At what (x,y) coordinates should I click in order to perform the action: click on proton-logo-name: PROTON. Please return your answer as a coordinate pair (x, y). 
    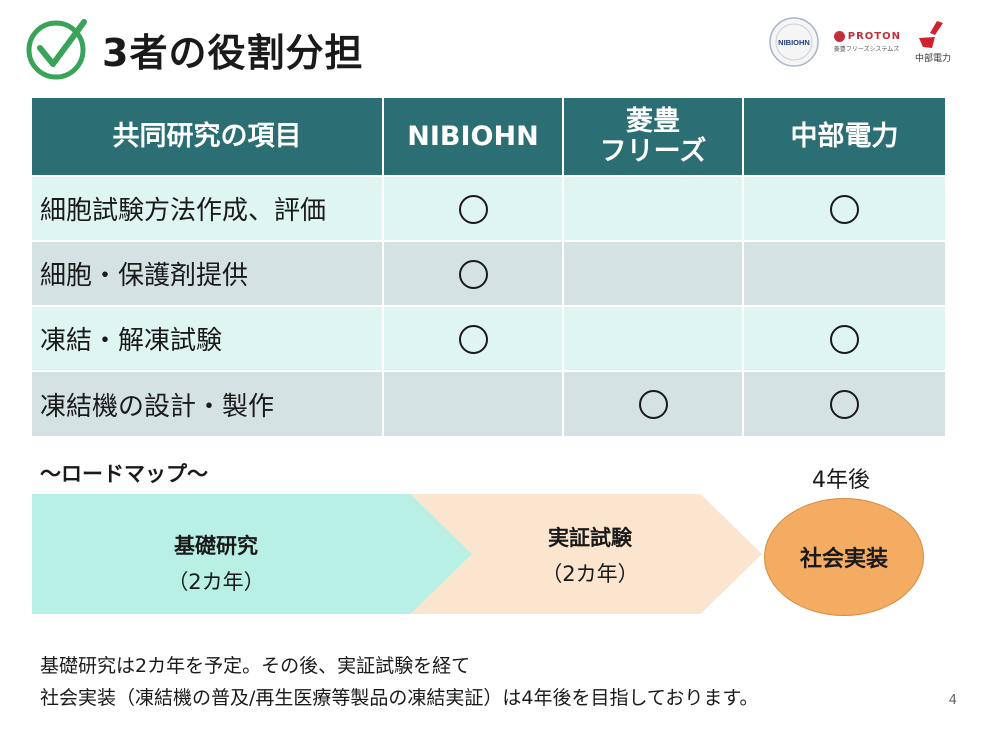
    Looking at the image, I should click on (874, 36).